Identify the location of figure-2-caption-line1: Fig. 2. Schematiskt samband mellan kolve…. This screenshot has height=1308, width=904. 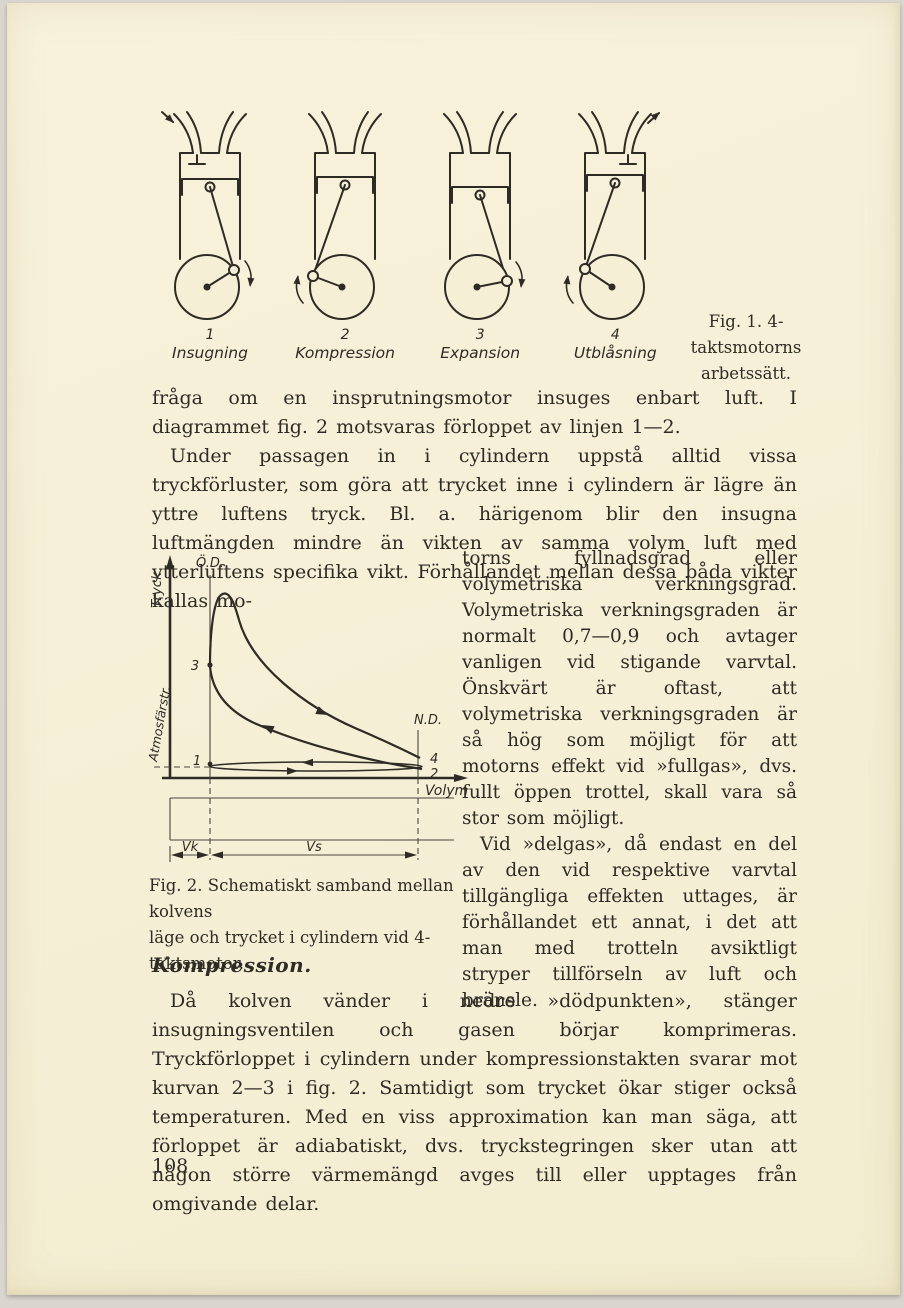
(301, 898).